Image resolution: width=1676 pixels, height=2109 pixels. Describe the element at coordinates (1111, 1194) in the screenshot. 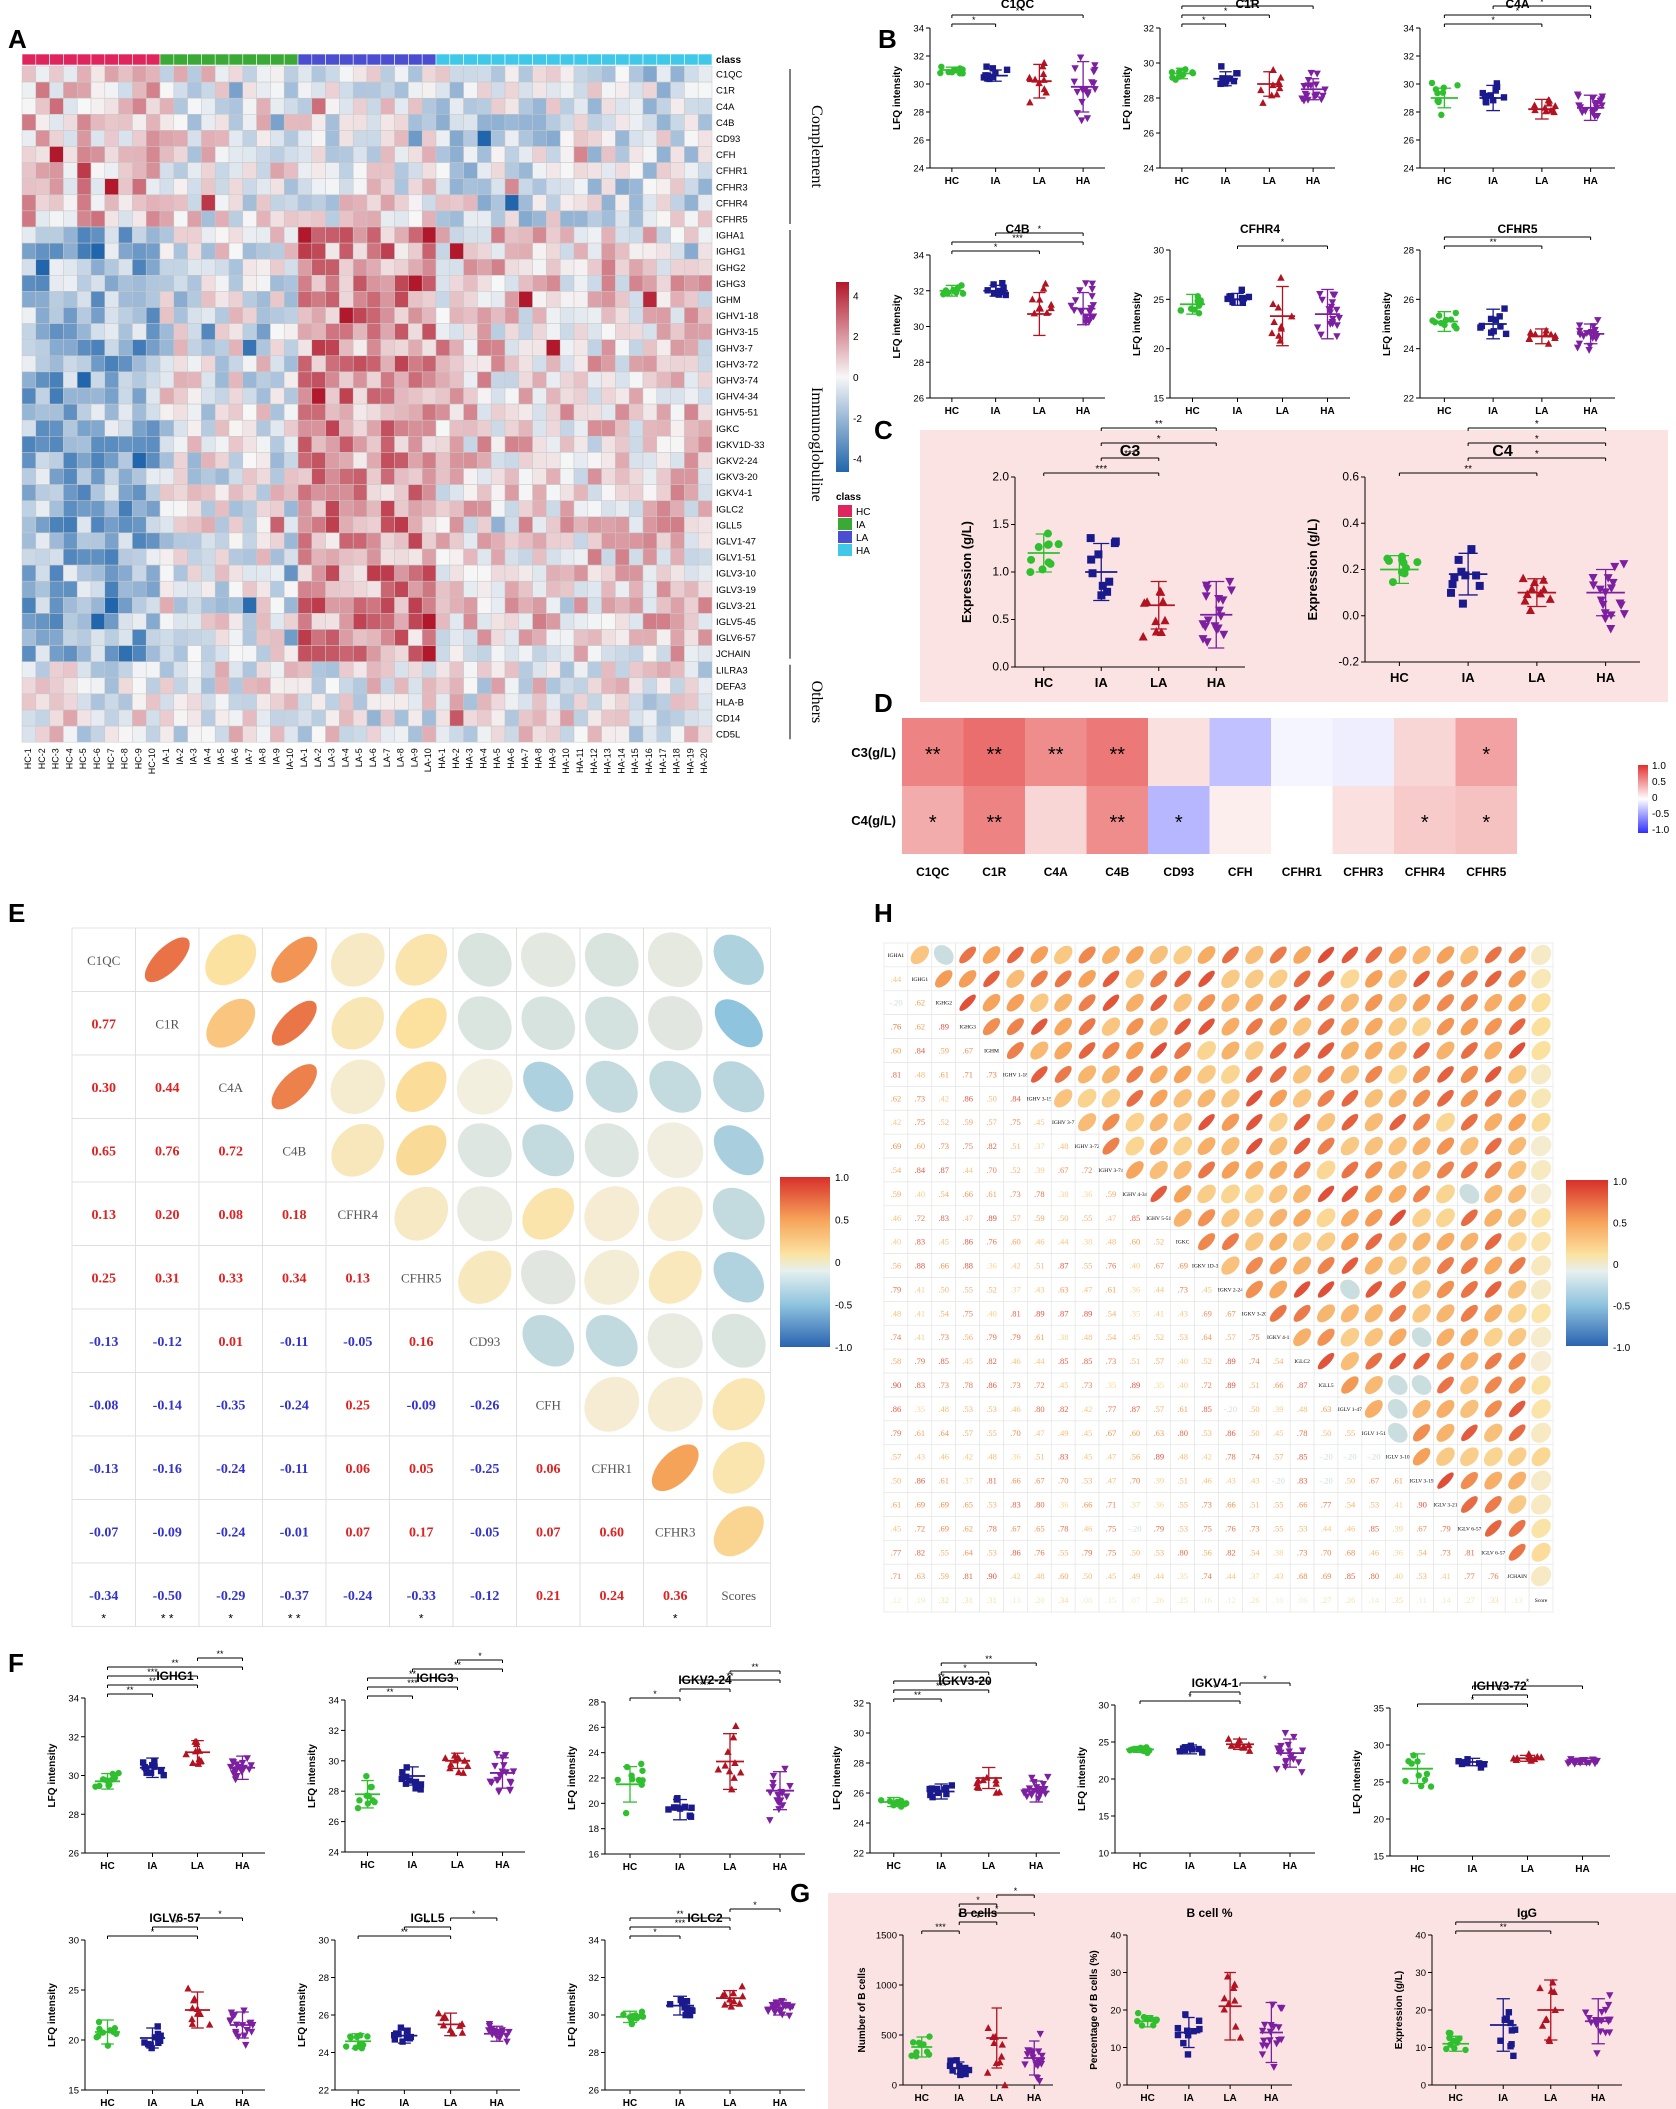

I see `corr-value: .59` at that location.